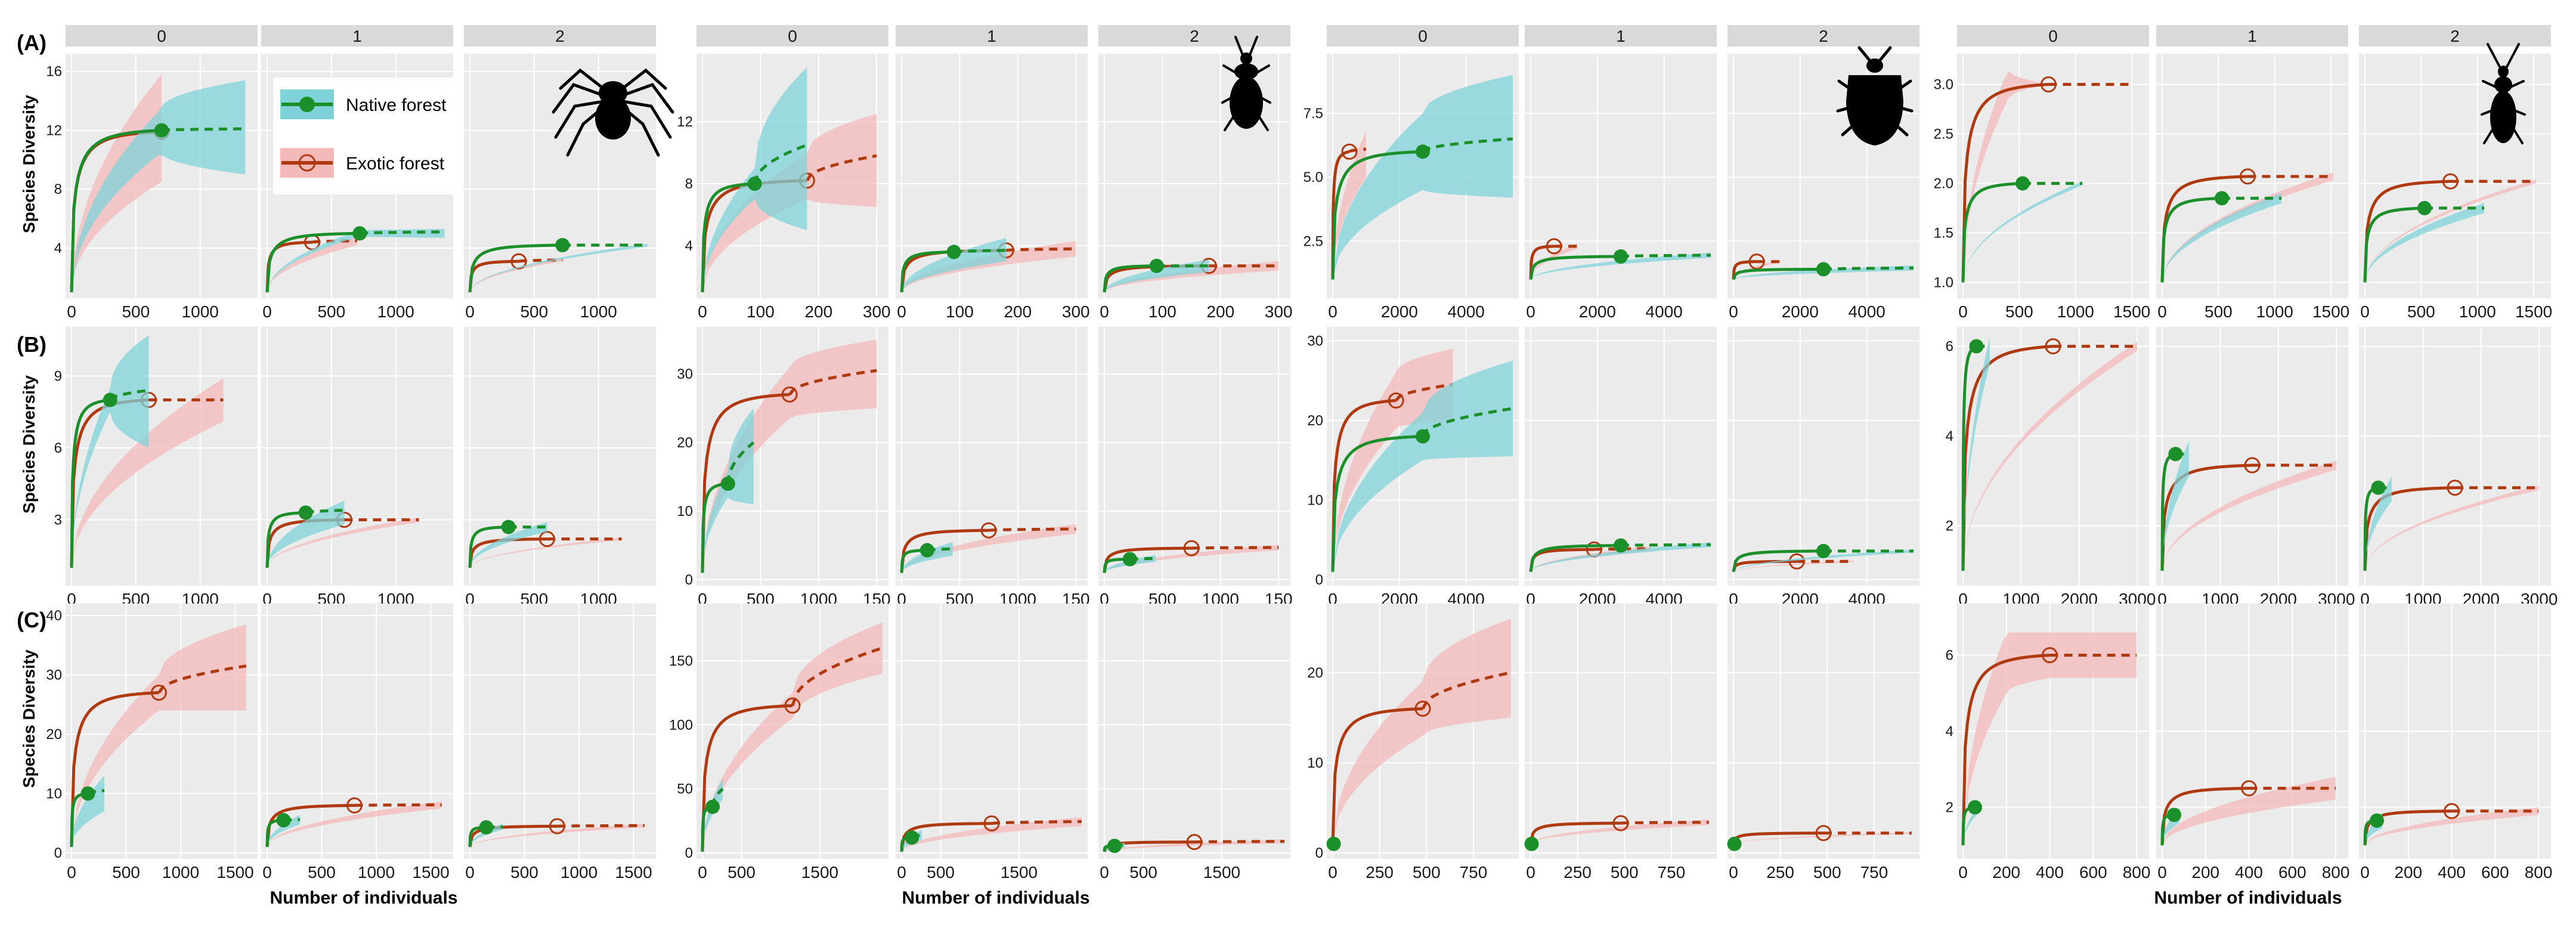  I want to click on x-tick-label: 400, so click(2452, 872).